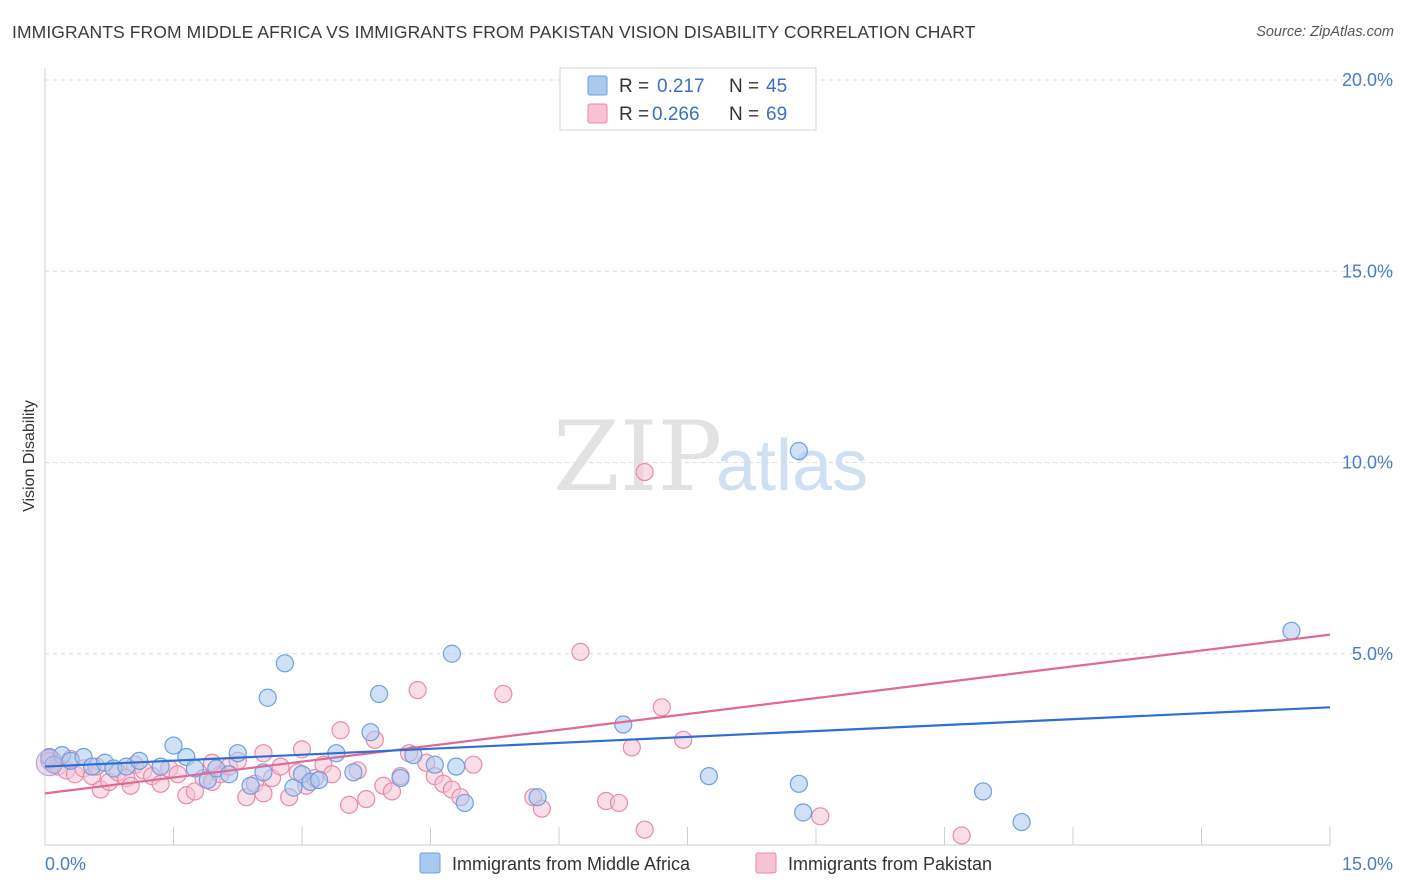  I want to click on y-tick-label: 20.0%, so click(1367, 80).